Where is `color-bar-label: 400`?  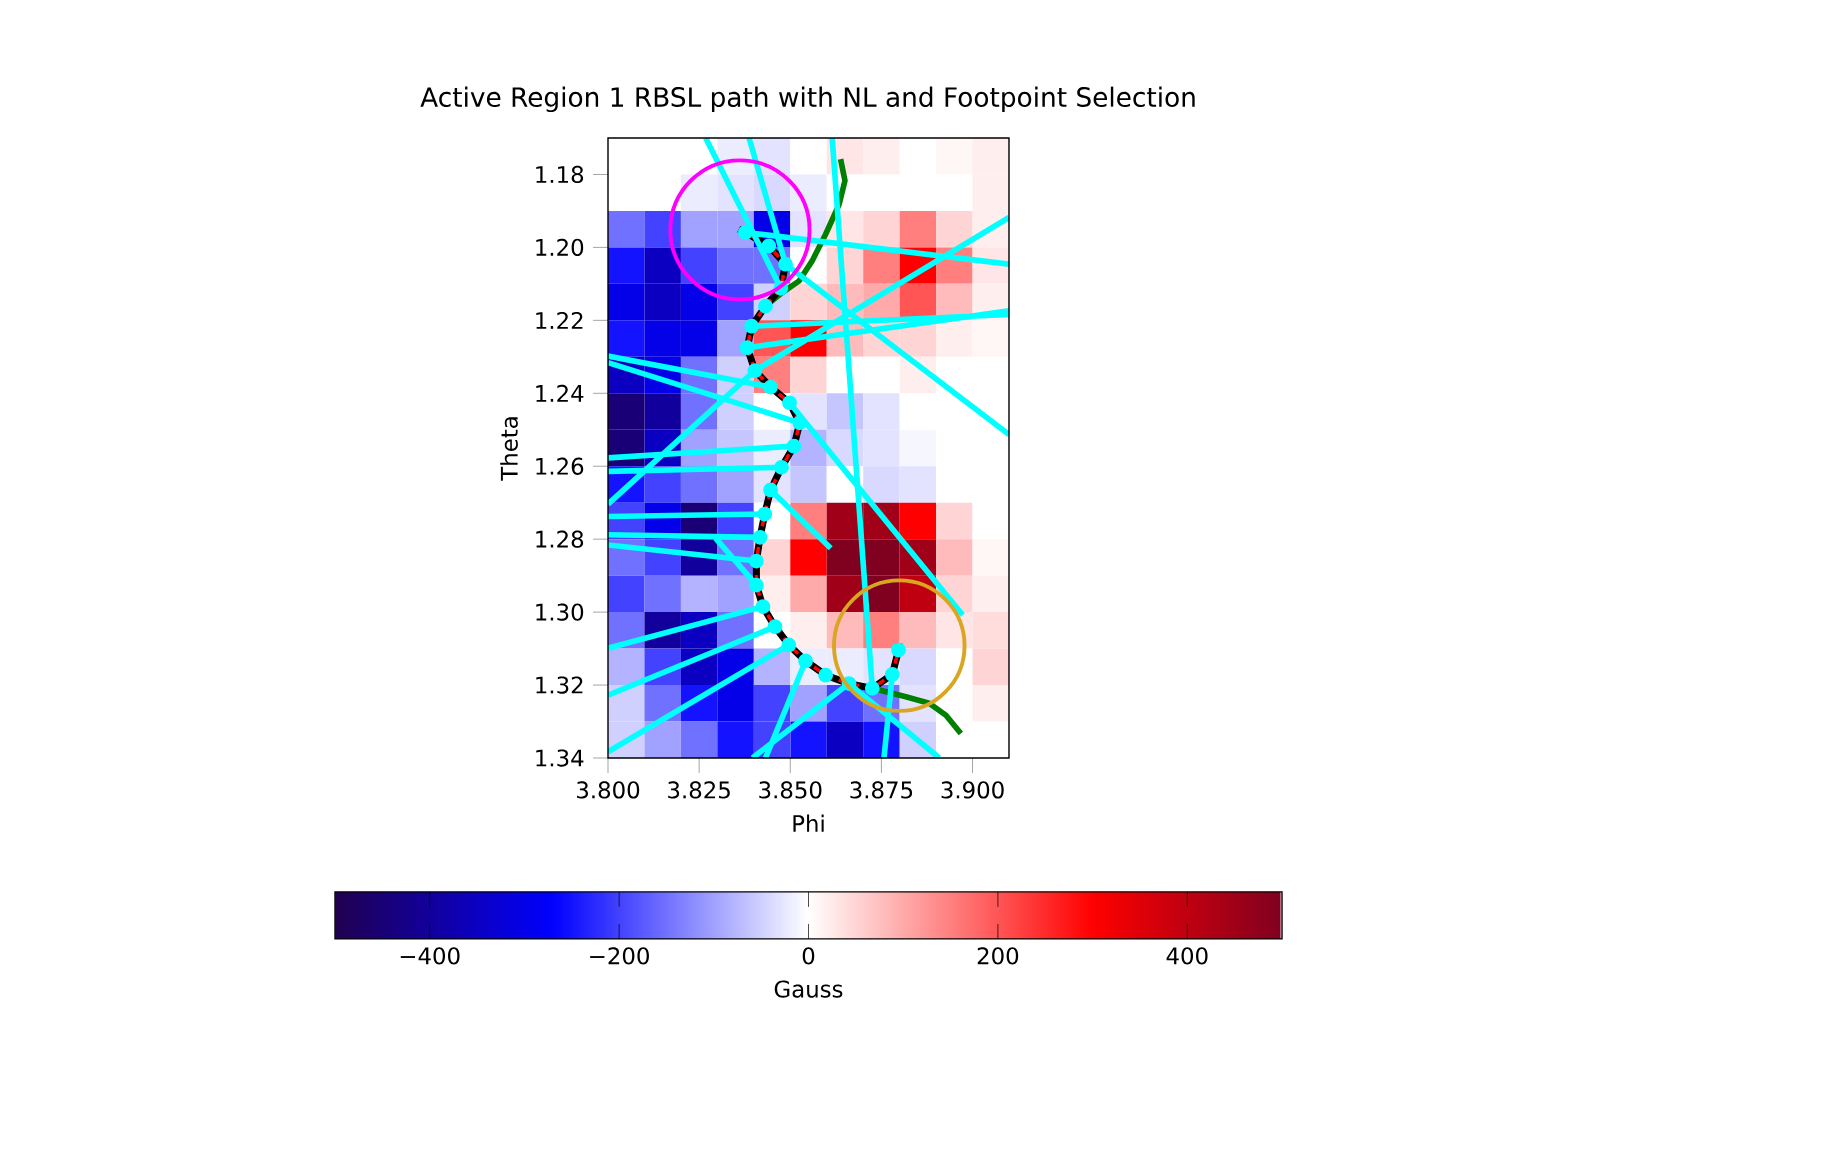 color-bar-label: 400 is located at coordinates (1187, 956).